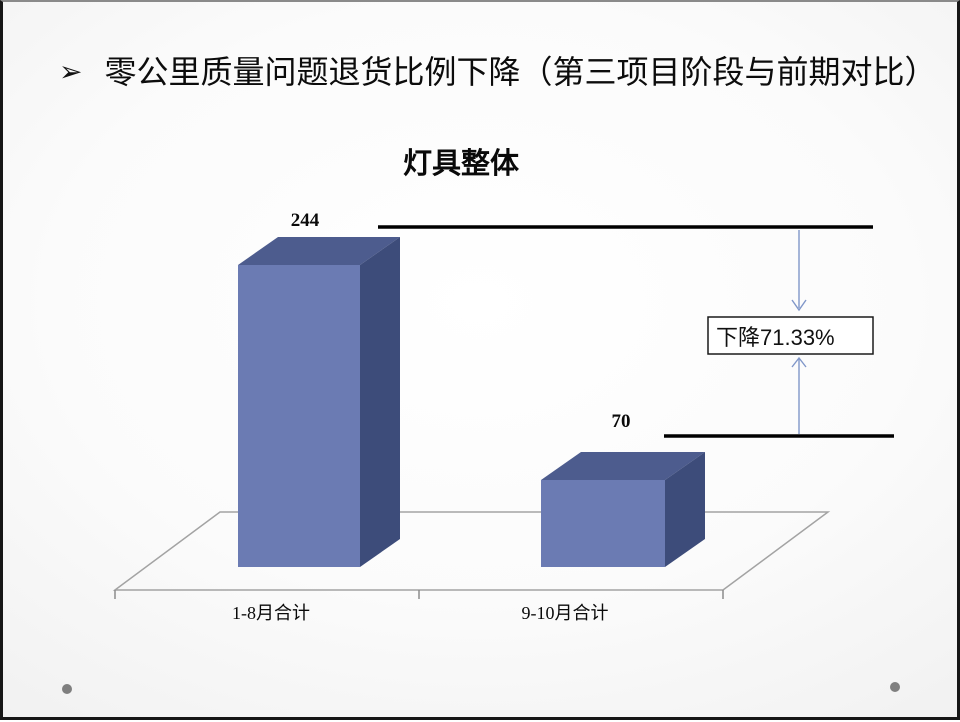 This screenshot has height=722, width=960. What do you see at coordinates (460, 164) in the screenshot?
I see `chart-title: 灯具整体` at bounding box center [460, 164].